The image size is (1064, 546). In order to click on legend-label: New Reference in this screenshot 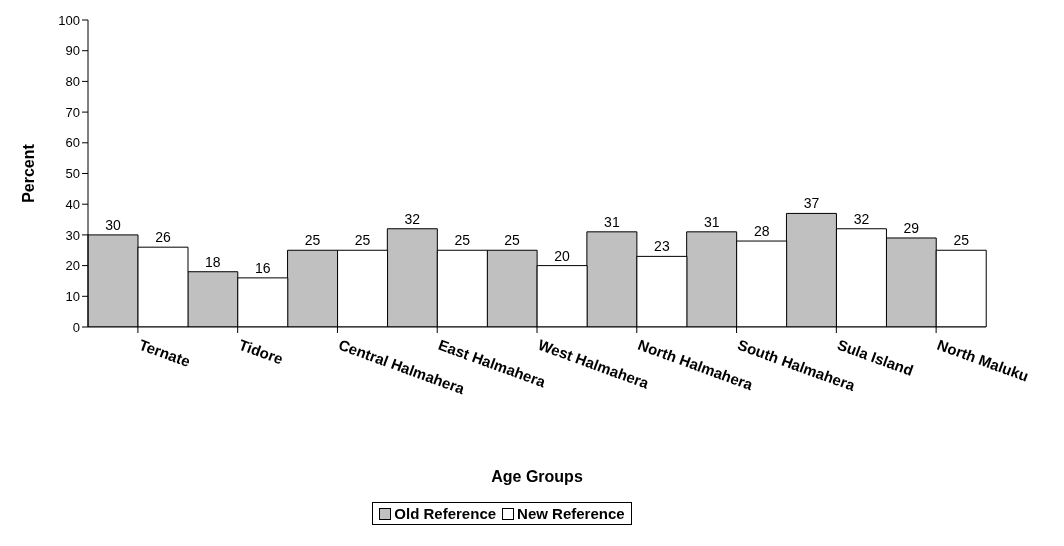, I will do `click(570, 513)`.